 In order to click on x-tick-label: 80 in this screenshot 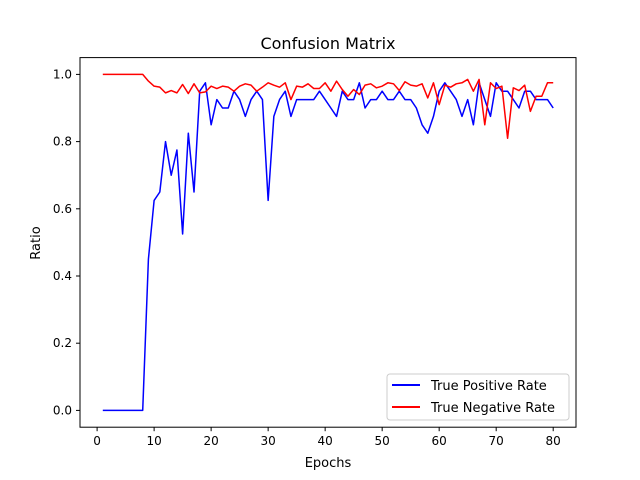, I will do `click(553, 441)`.